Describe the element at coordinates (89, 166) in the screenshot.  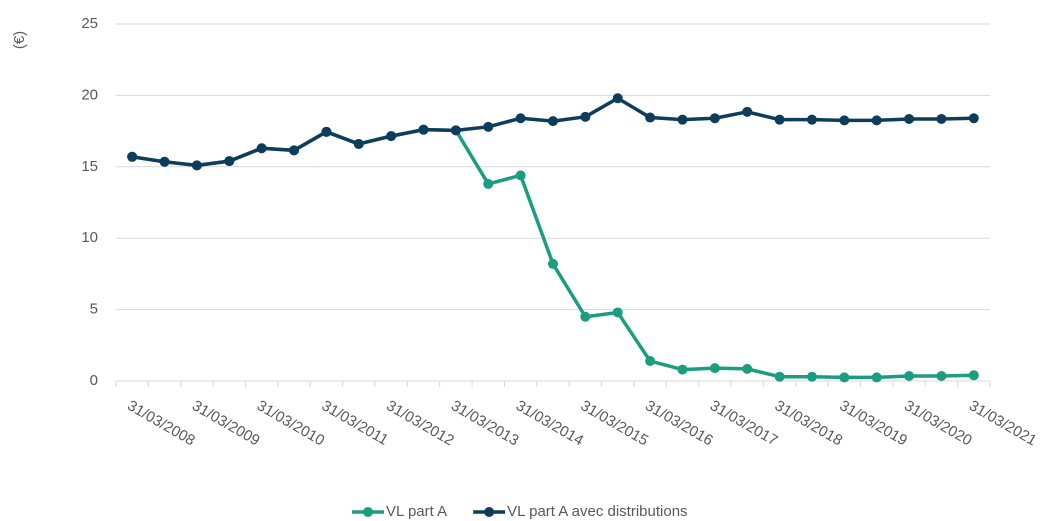
I see `y-tick-label: 15` at that location.